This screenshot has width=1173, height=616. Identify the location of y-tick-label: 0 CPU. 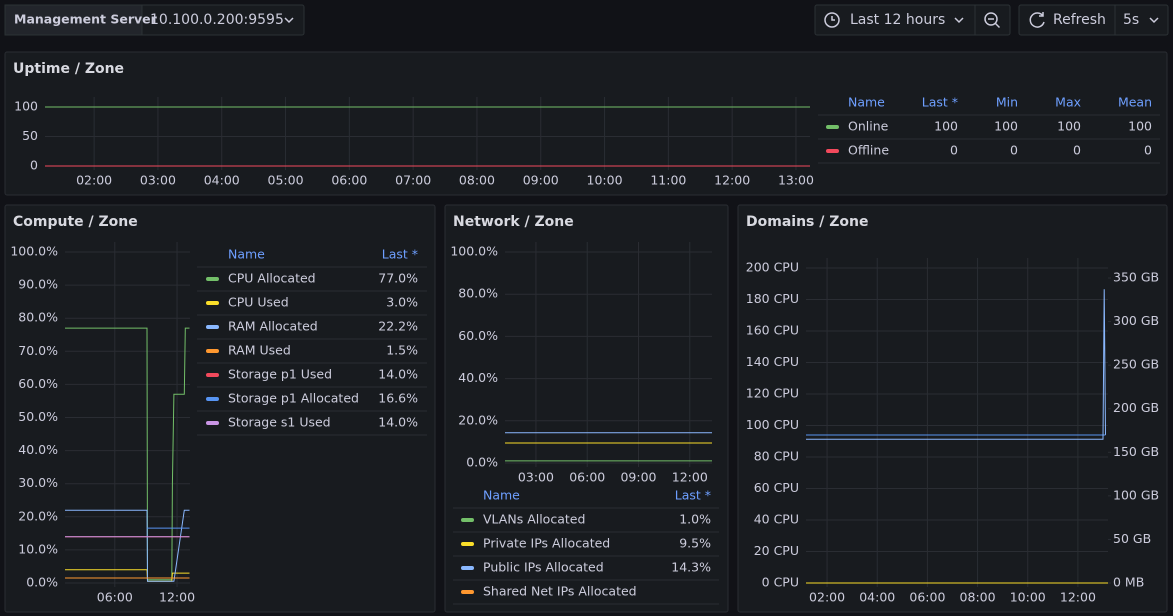
(780, 582).